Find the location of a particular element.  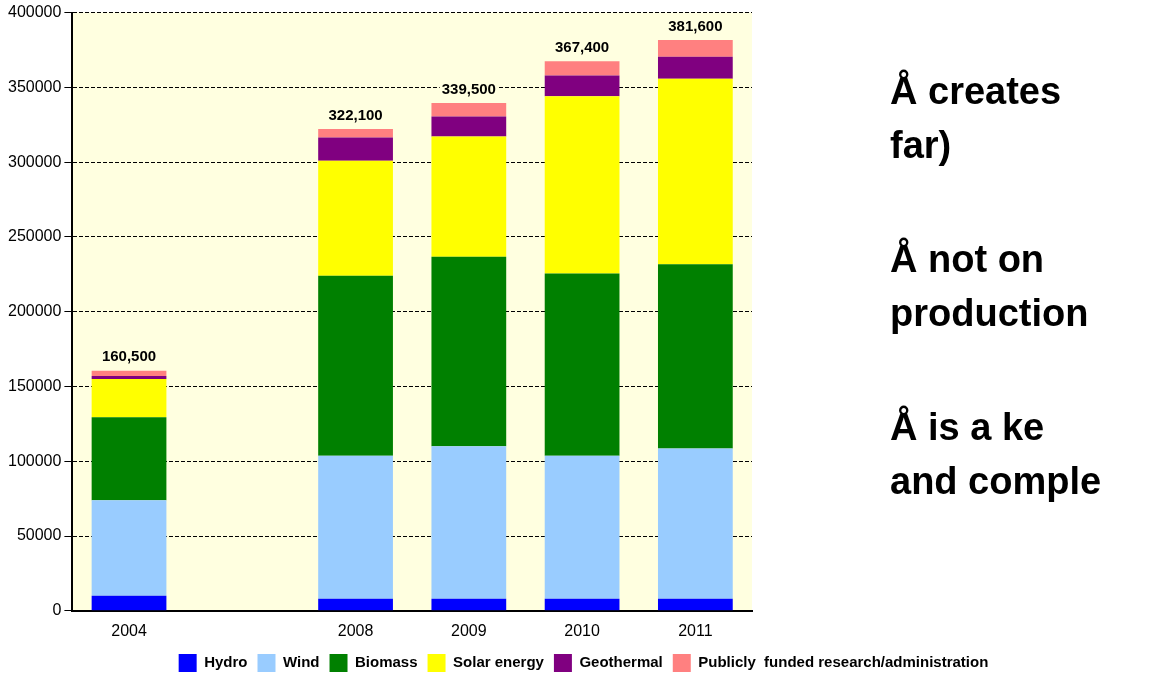

legend-label: Hydro is located at coordinates (226, 662).